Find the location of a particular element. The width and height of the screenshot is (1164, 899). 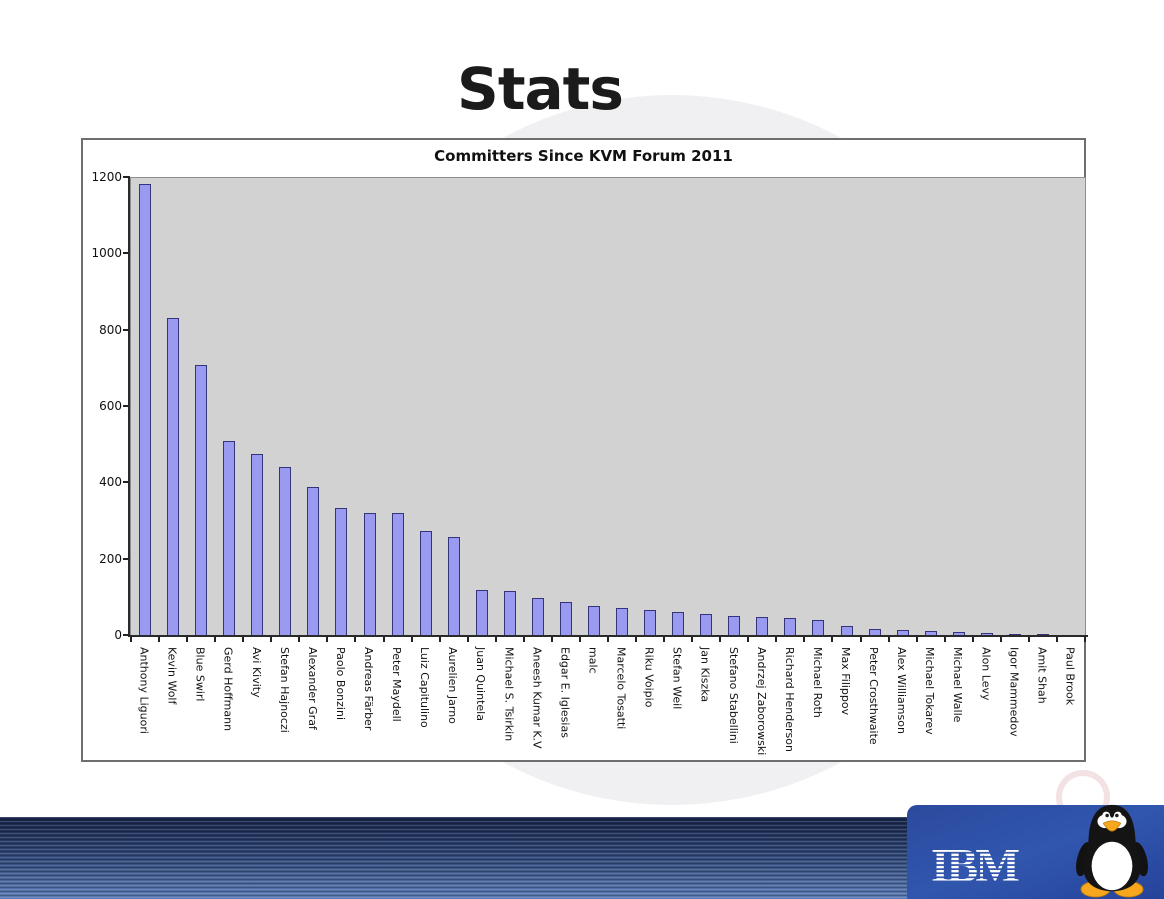

x-tick-label: Paul Brook is located at coordinates (1070, 676).